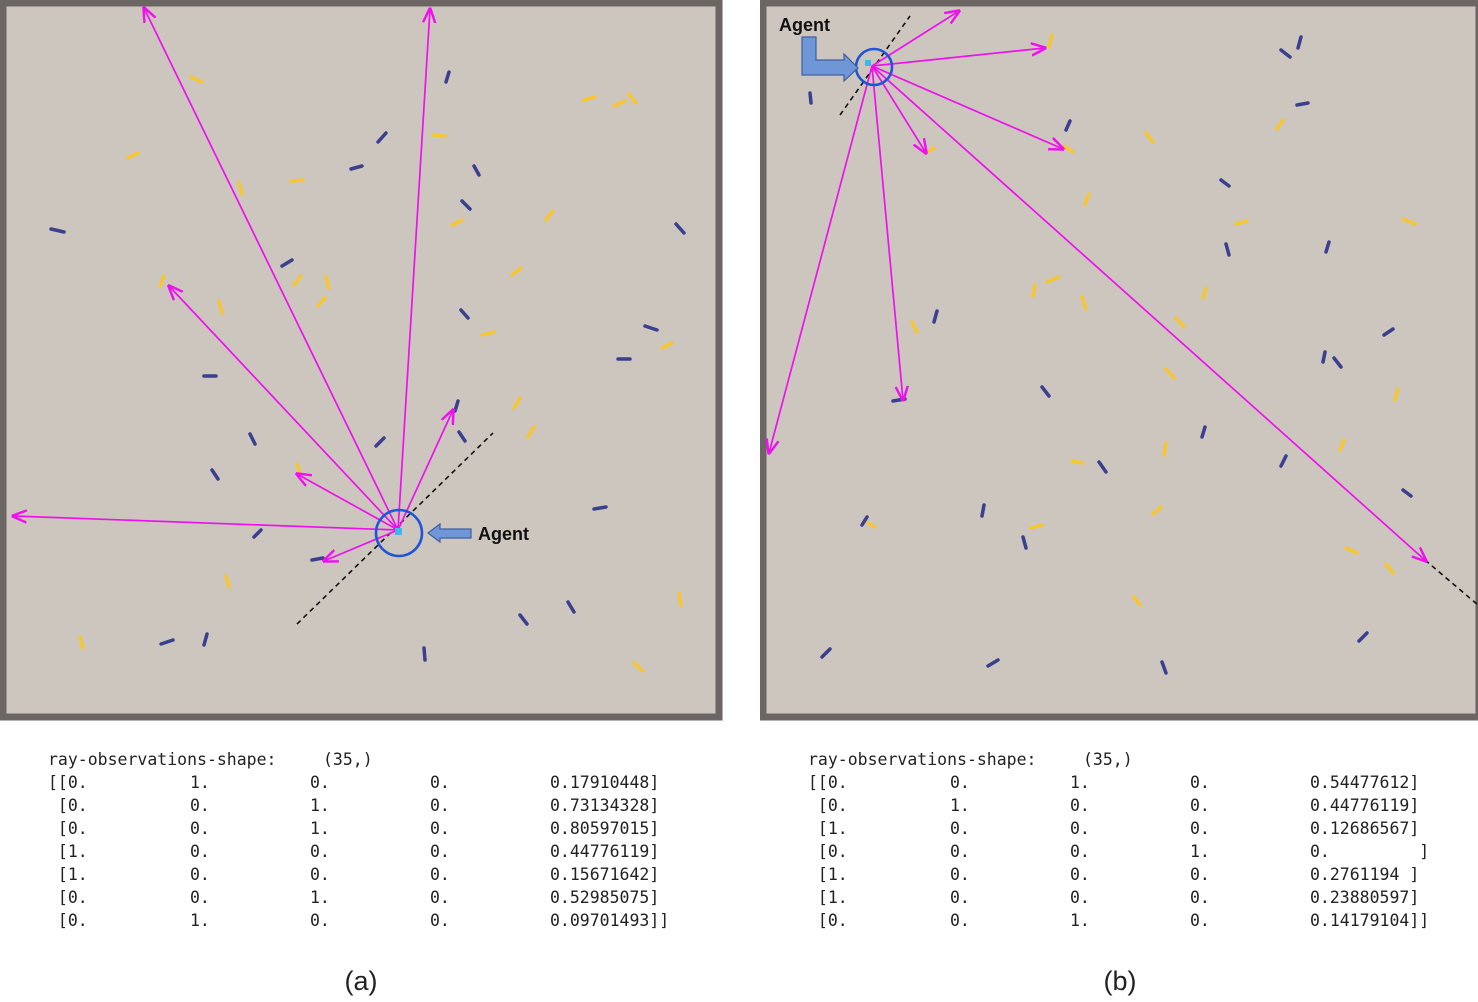 The width and height of the screenshot is (1478, 1002). What do you see at coordinates (1365, 828) in the screenshot?
I see `observation-value: 0.12686567]` at bounding box center [1365, 828].